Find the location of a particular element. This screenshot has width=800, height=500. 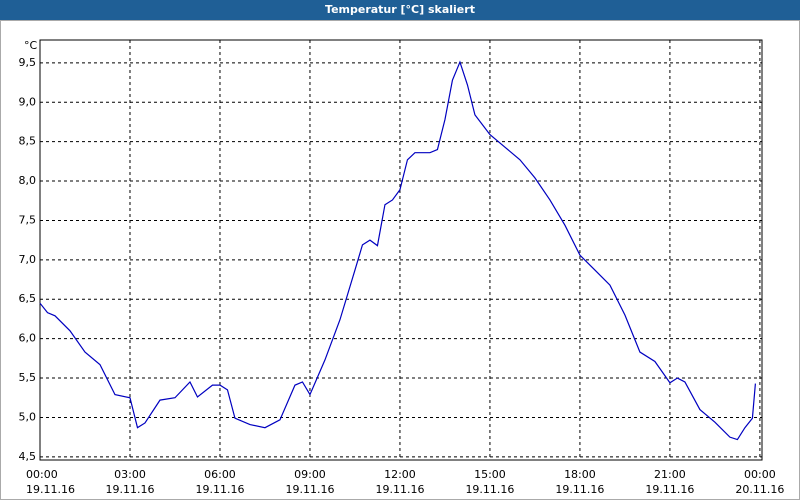

y-tick-label: 5,0 is located at coordinates (28, 416).